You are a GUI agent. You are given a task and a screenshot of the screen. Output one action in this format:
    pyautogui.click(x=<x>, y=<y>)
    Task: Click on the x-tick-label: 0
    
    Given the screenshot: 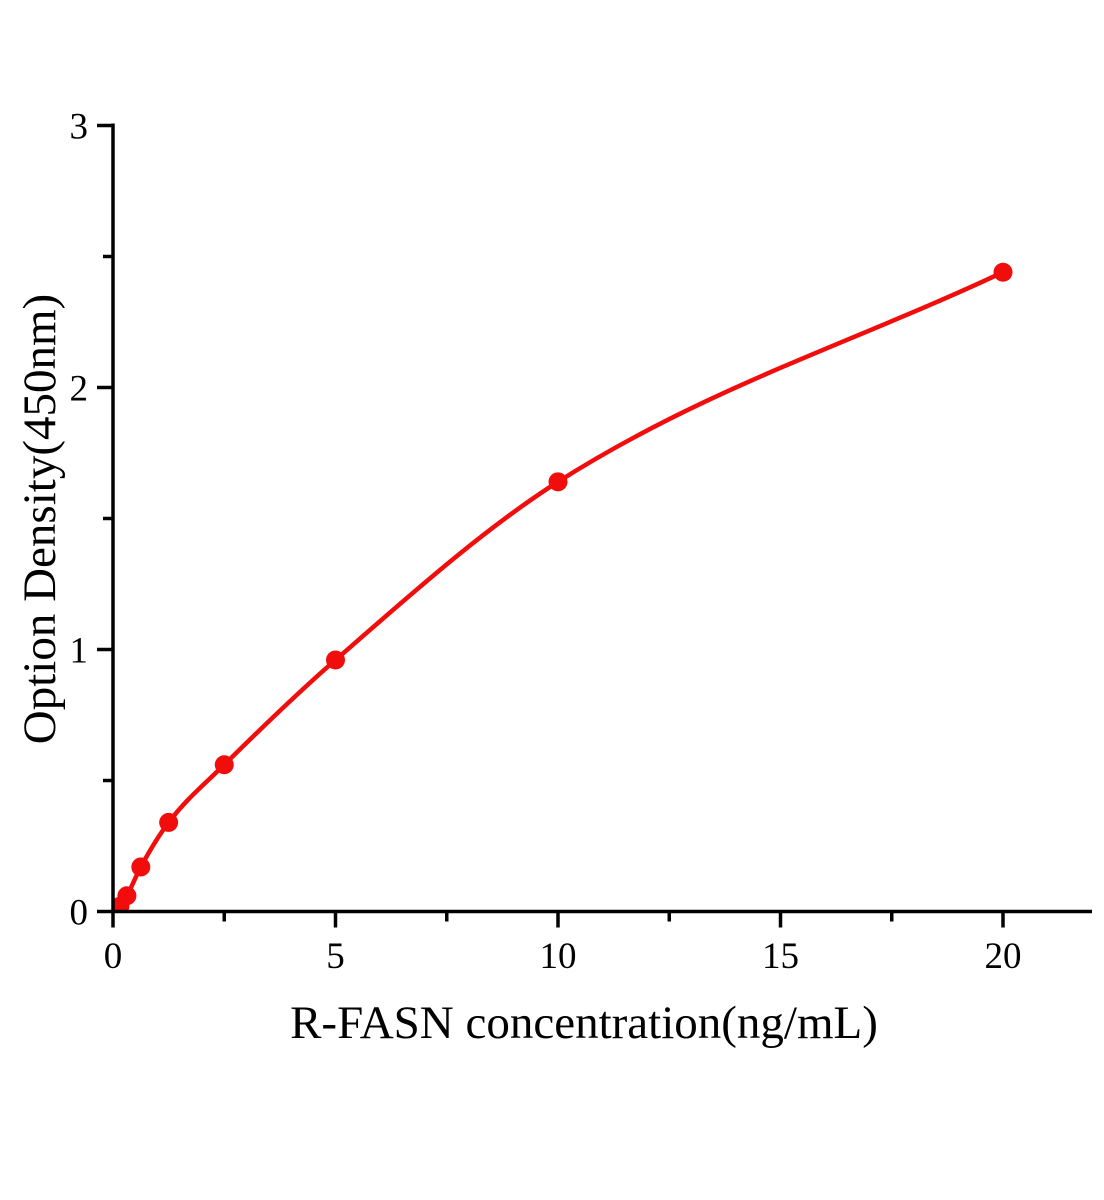 What is the action you would take?
    pyautogui.click(x=113, y=956)
    